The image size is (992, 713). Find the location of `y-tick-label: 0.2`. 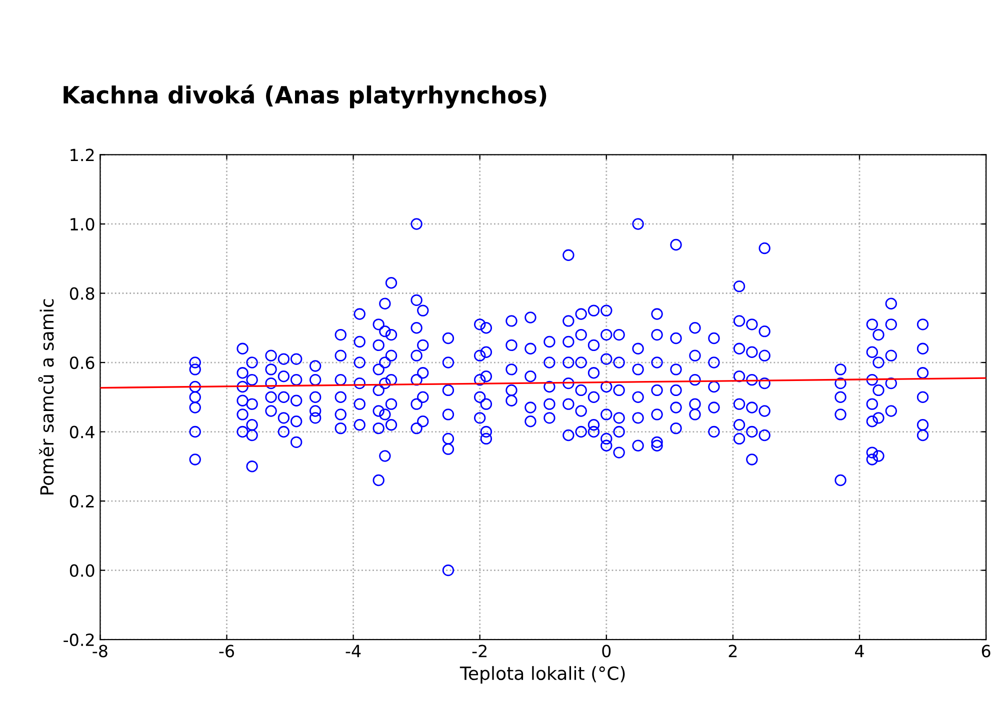

y-tick-label: 0.2 is located at coordinates (82, 501).